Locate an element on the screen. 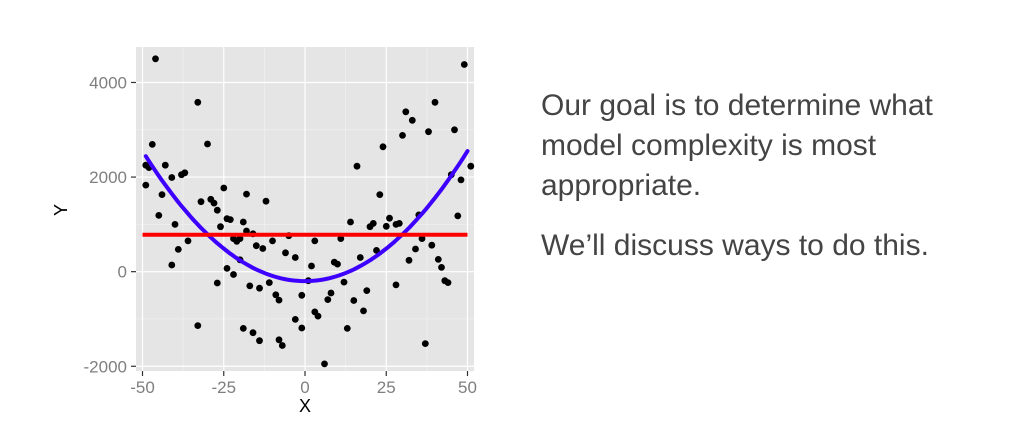  y-tick-label: 4000 is located at coordinates (108, 82).